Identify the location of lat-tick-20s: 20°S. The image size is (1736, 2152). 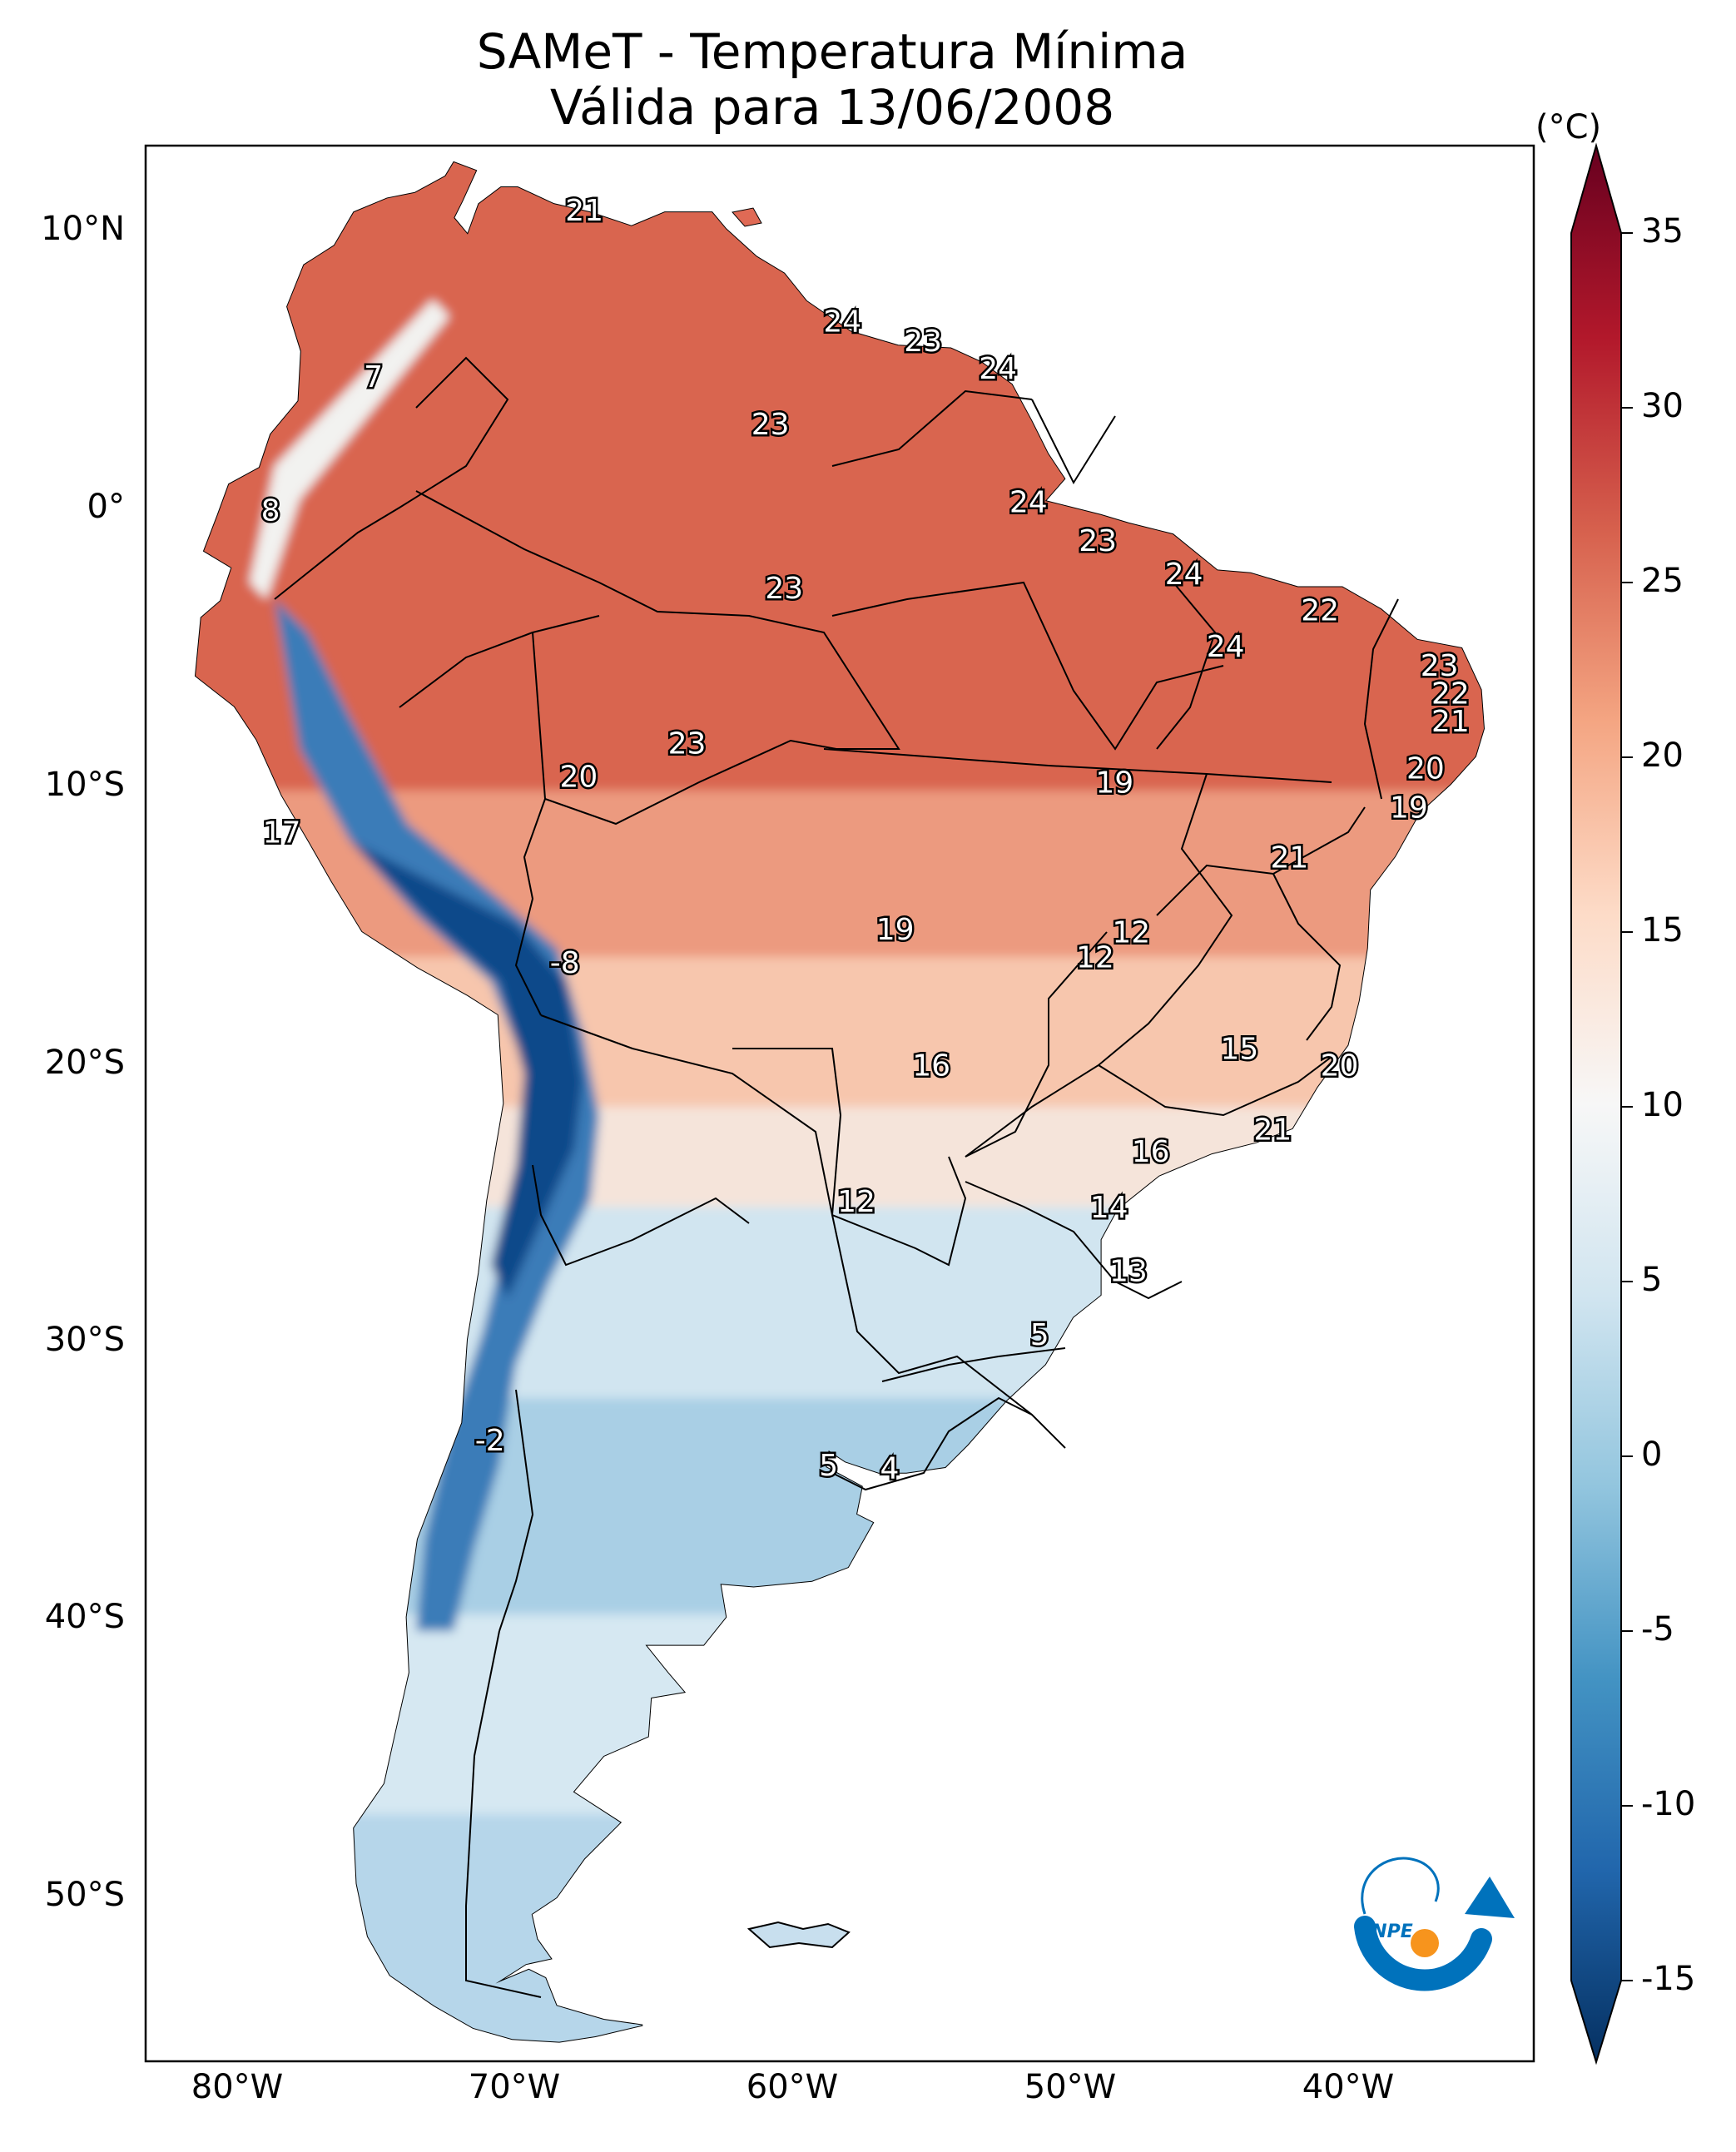
(85, 1063).